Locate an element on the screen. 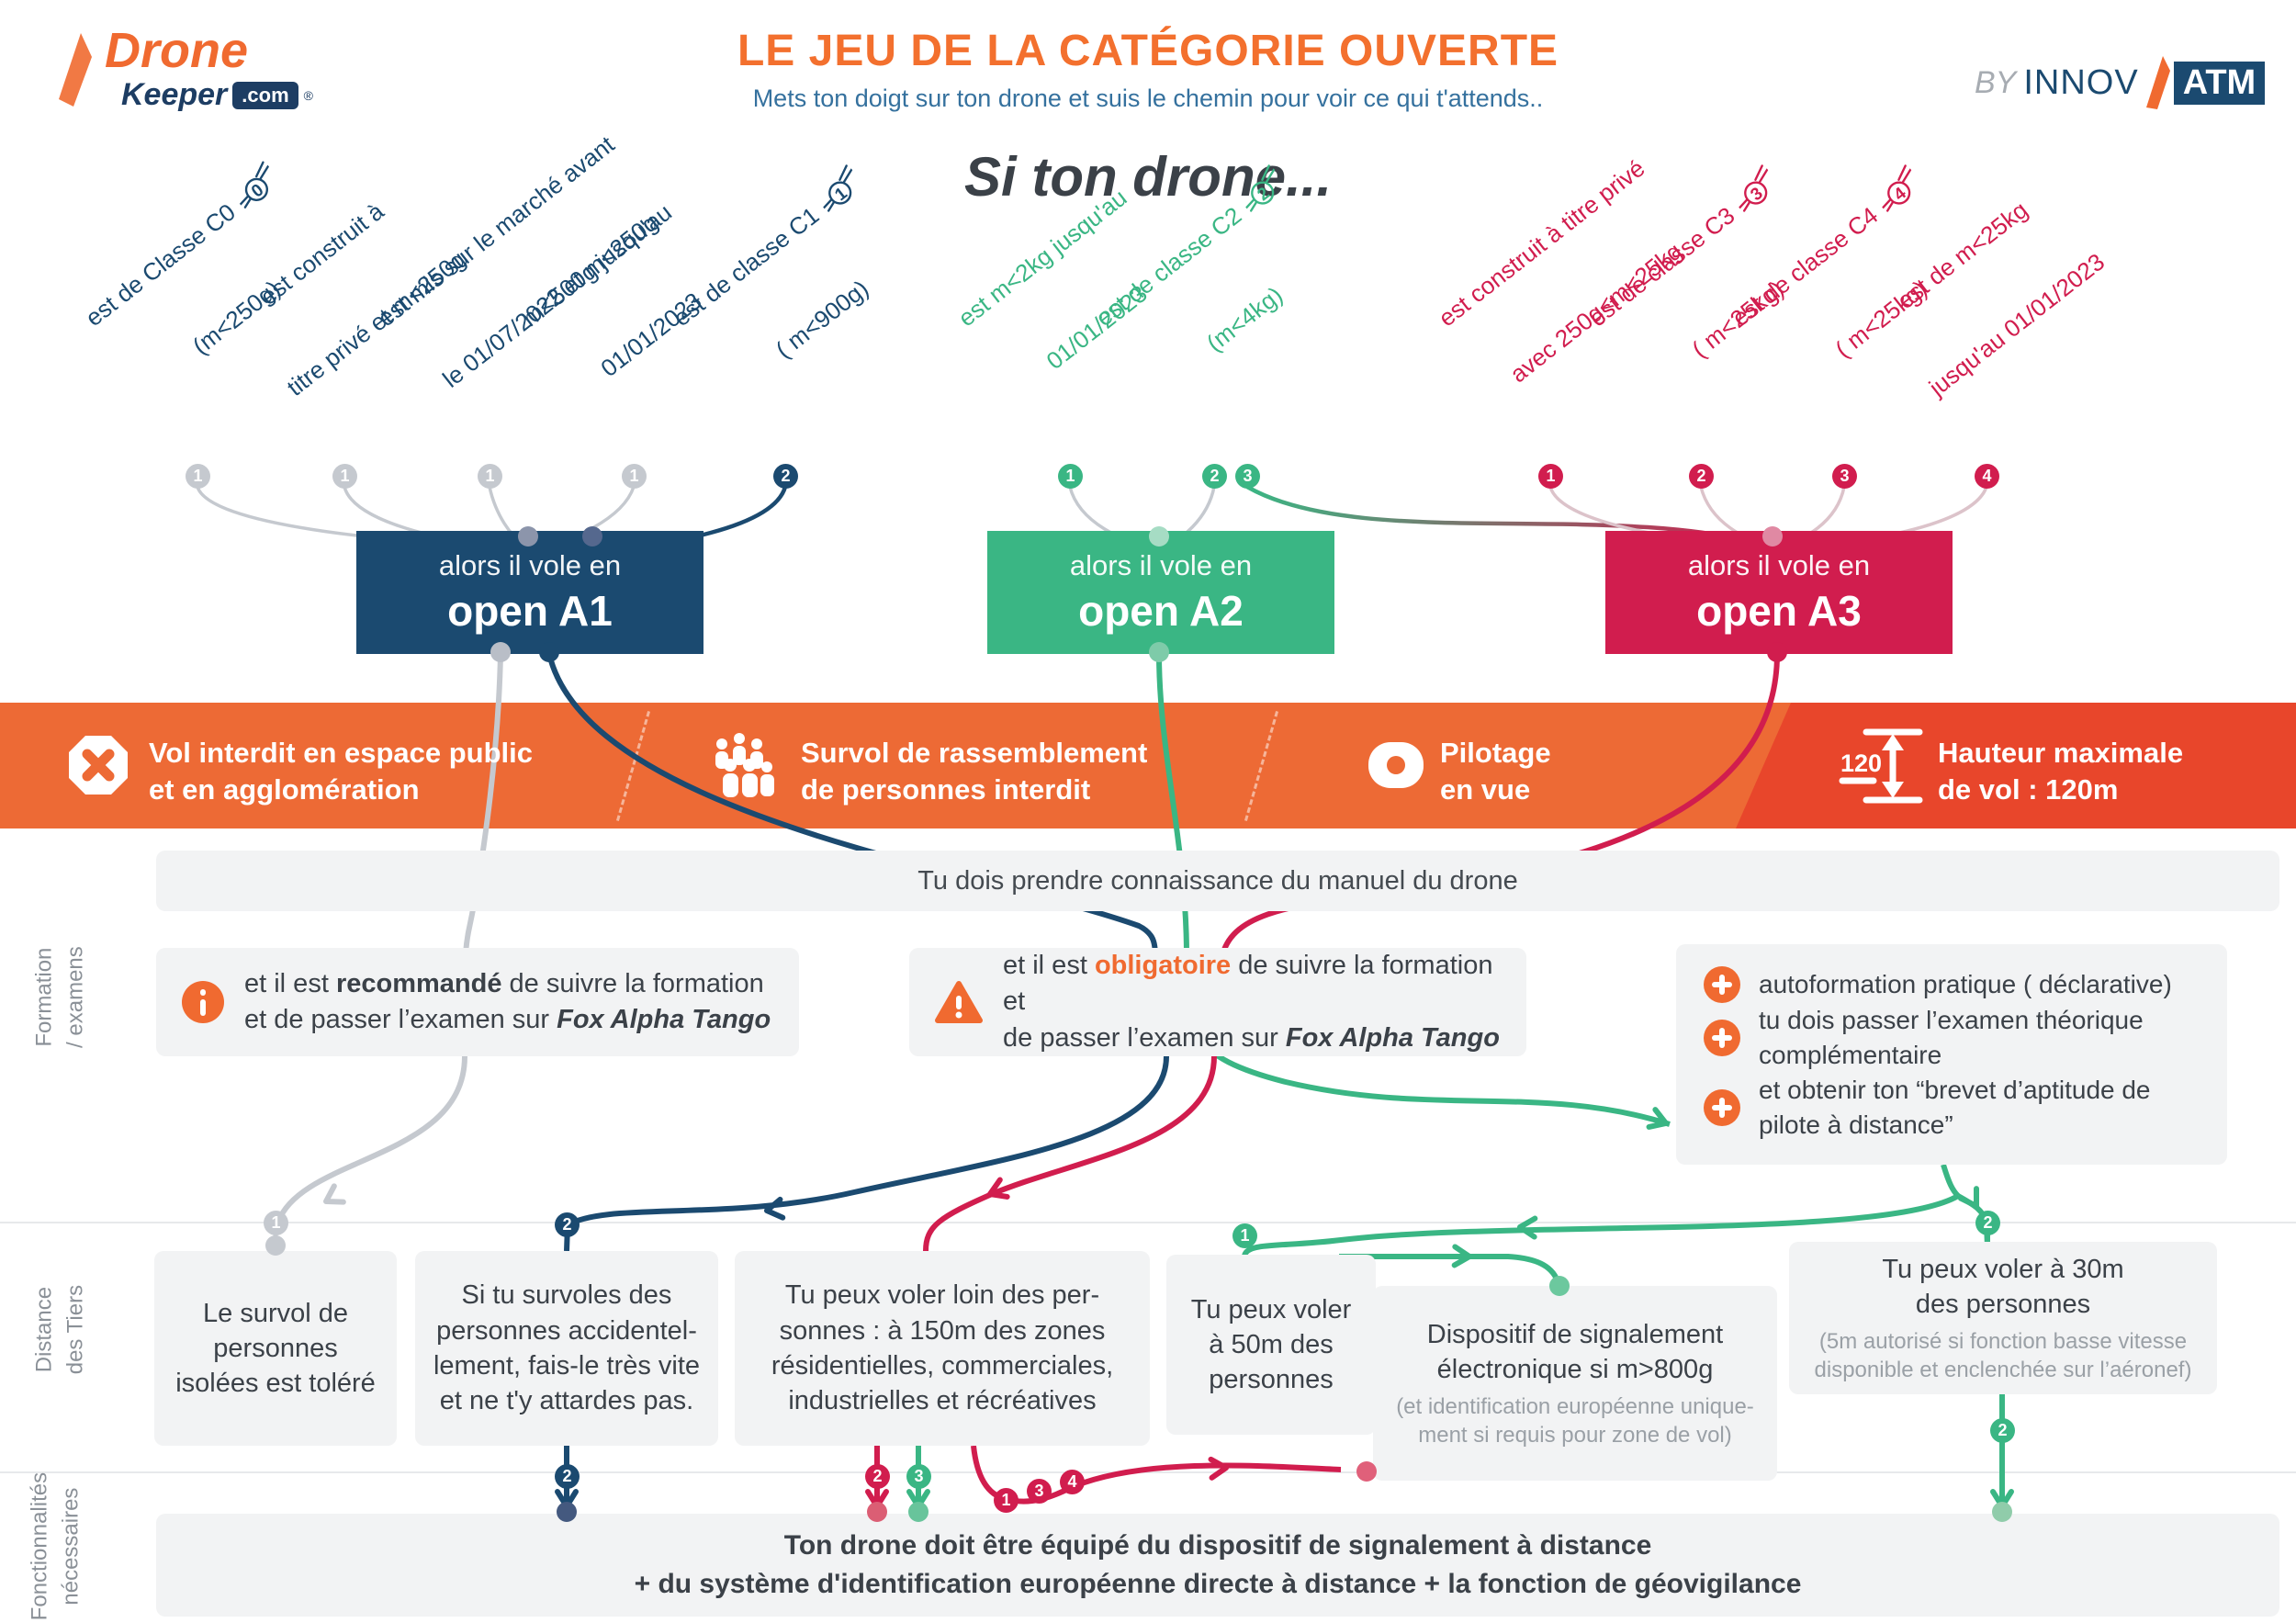  dot-device-red is located at coordinates (1366, 1471).